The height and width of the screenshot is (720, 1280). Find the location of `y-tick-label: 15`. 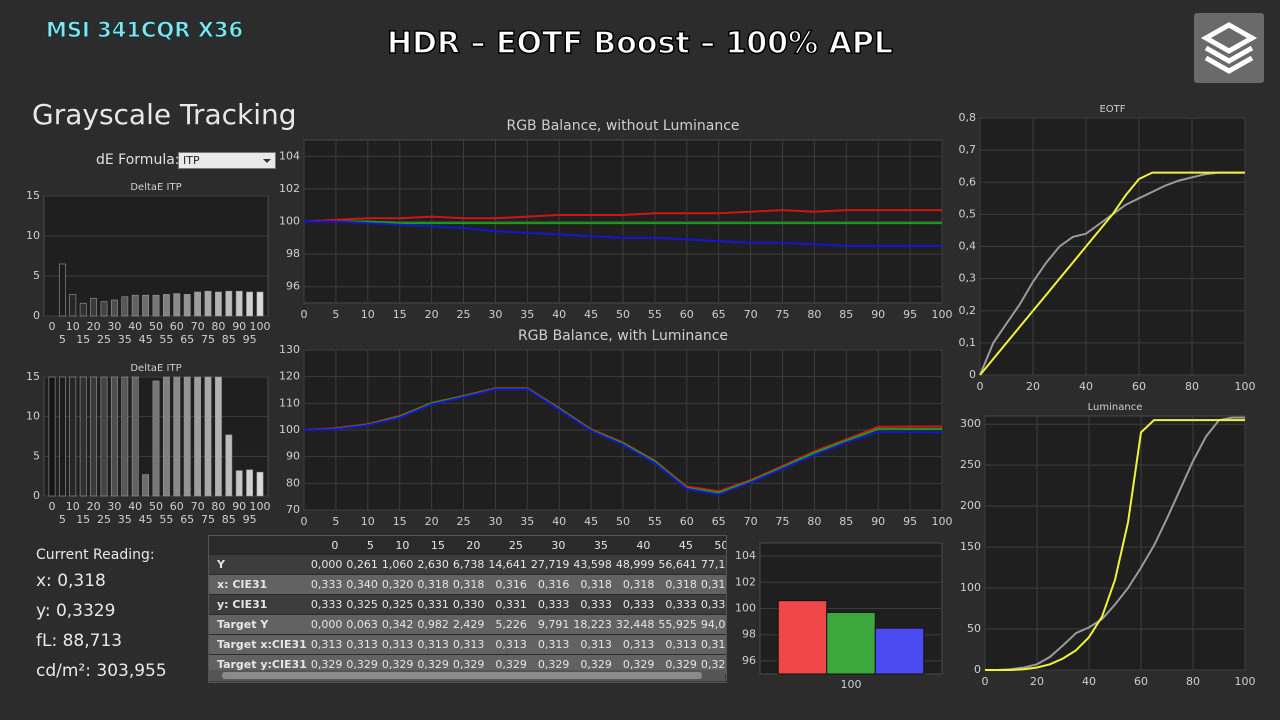

y-tick-label: 15 is located at coordinates (33, 195).